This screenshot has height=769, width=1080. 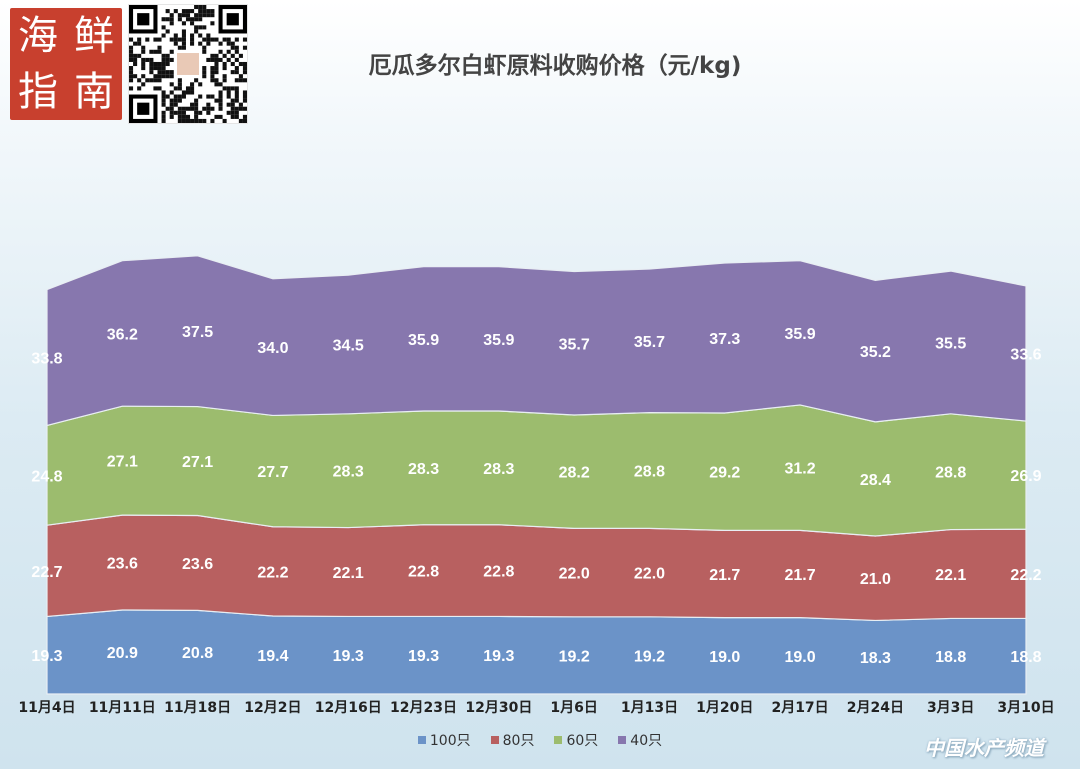 What do you see at coordinates (1025, 355) in the screenshot?
I see `data-label: 33.6` at bounding box center [1025, 355].